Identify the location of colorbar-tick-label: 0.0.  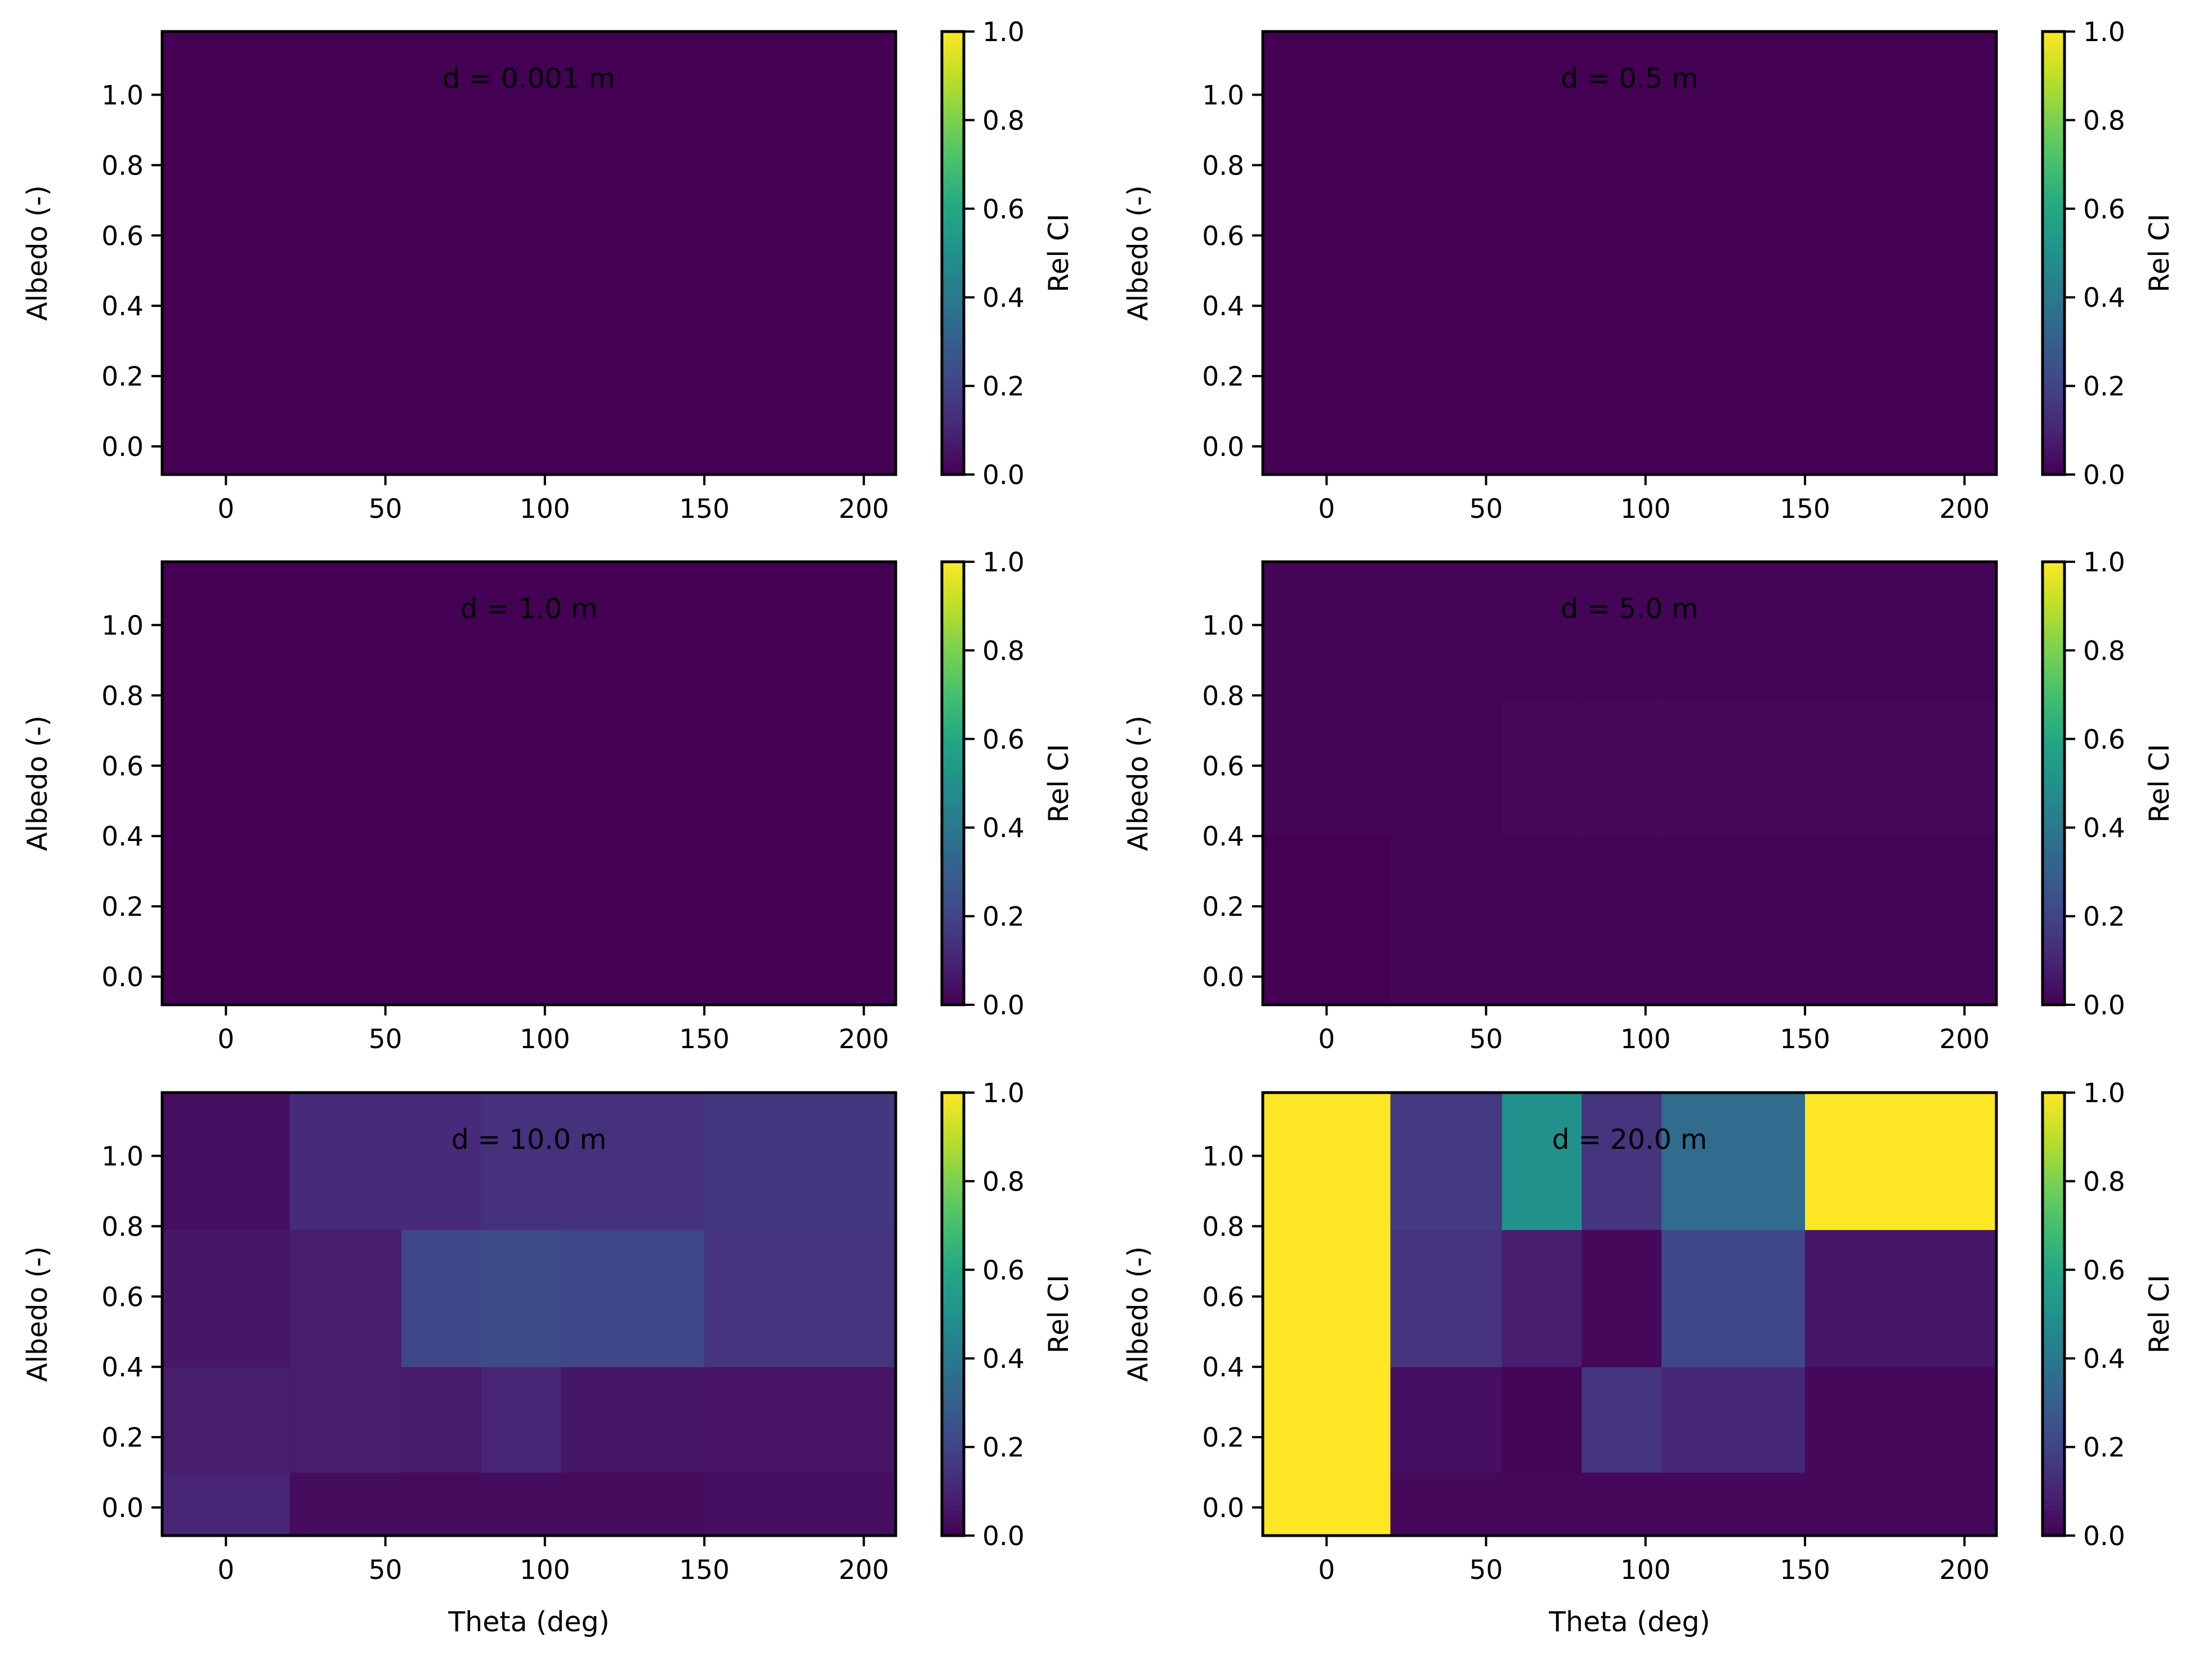
(2104, 1005).